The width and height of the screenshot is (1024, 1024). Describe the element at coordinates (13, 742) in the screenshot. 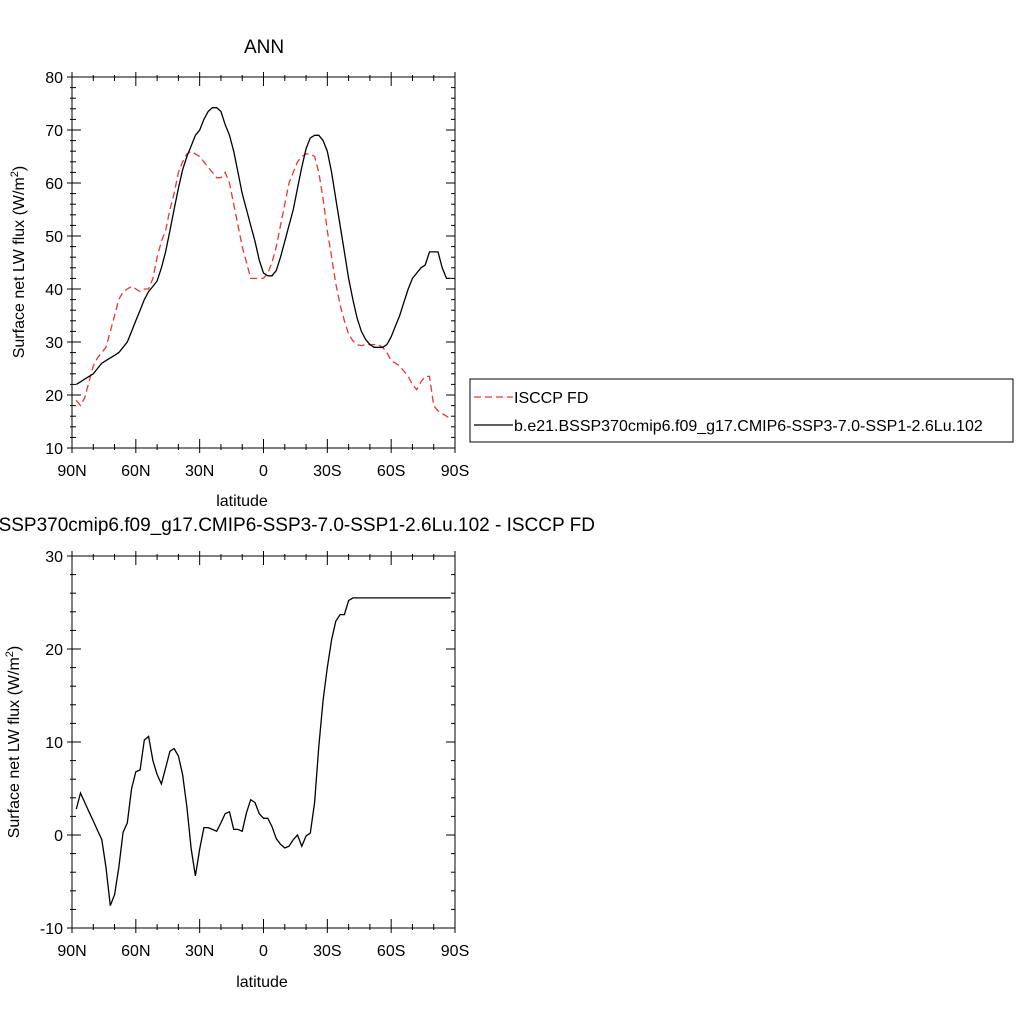

I see `panel2-ylabel: Surface net LW flux (W/m2)` at that location.